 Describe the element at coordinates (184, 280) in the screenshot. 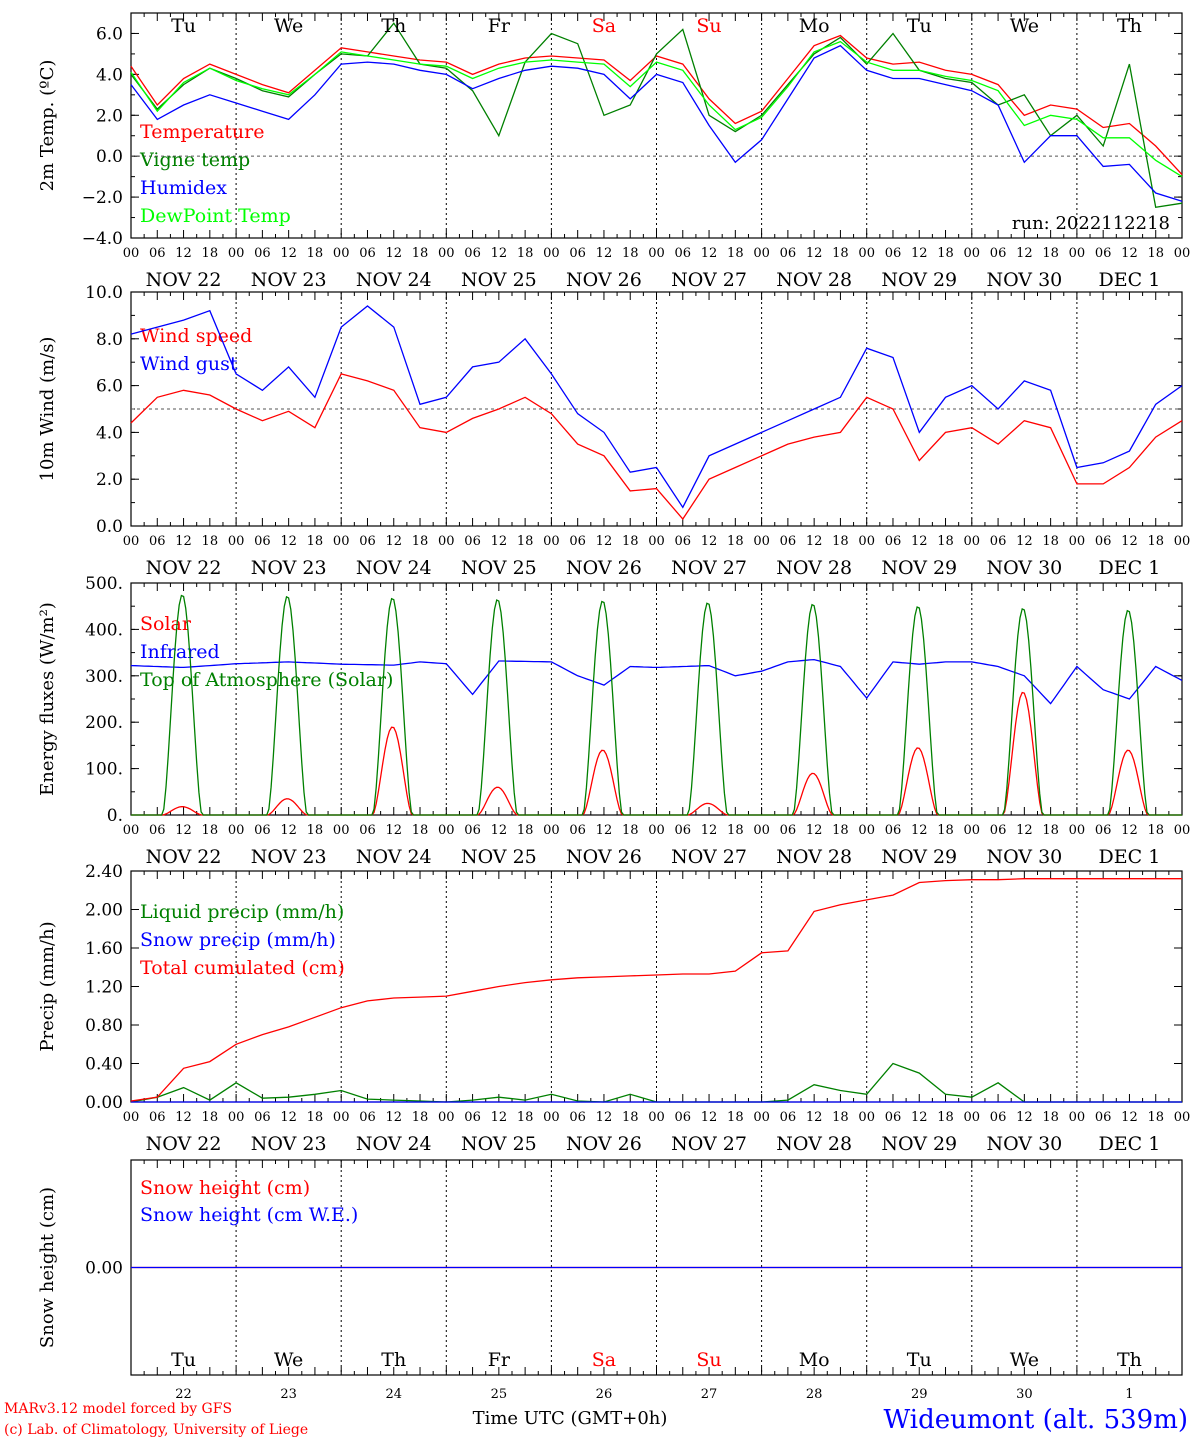

I see `date-label: NOV 22` at that location.